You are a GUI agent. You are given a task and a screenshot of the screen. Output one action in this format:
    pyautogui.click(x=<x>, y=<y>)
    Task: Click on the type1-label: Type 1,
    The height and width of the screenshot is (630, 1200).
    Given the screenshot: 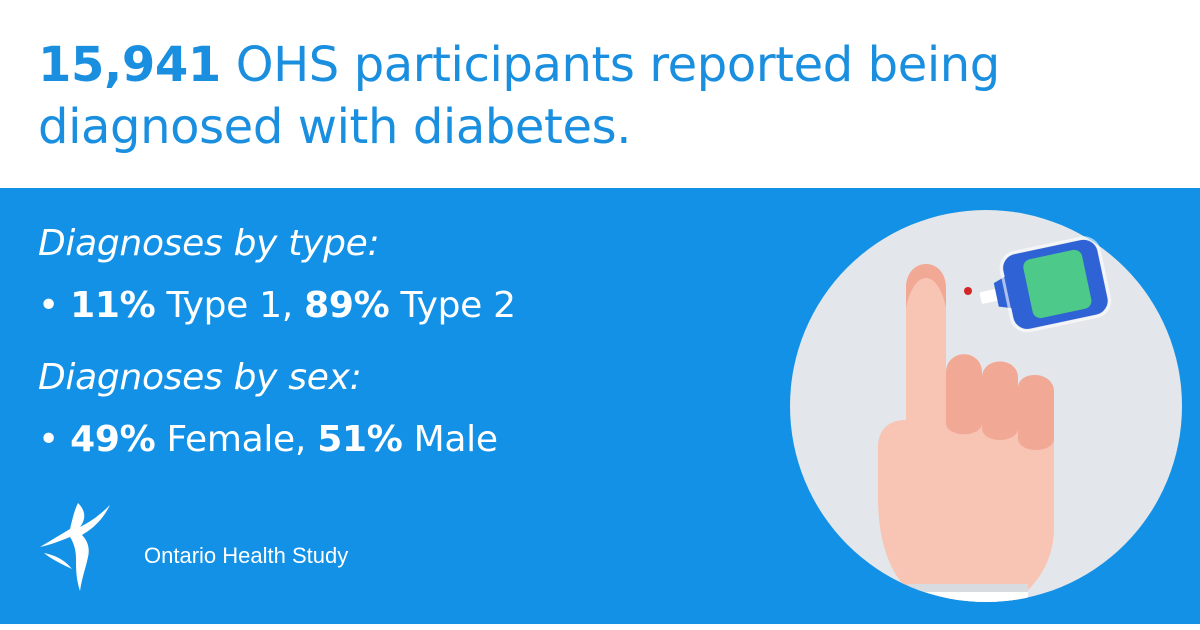 What is the action you would take?
    pyautogui.click(x=230, y=305)
    